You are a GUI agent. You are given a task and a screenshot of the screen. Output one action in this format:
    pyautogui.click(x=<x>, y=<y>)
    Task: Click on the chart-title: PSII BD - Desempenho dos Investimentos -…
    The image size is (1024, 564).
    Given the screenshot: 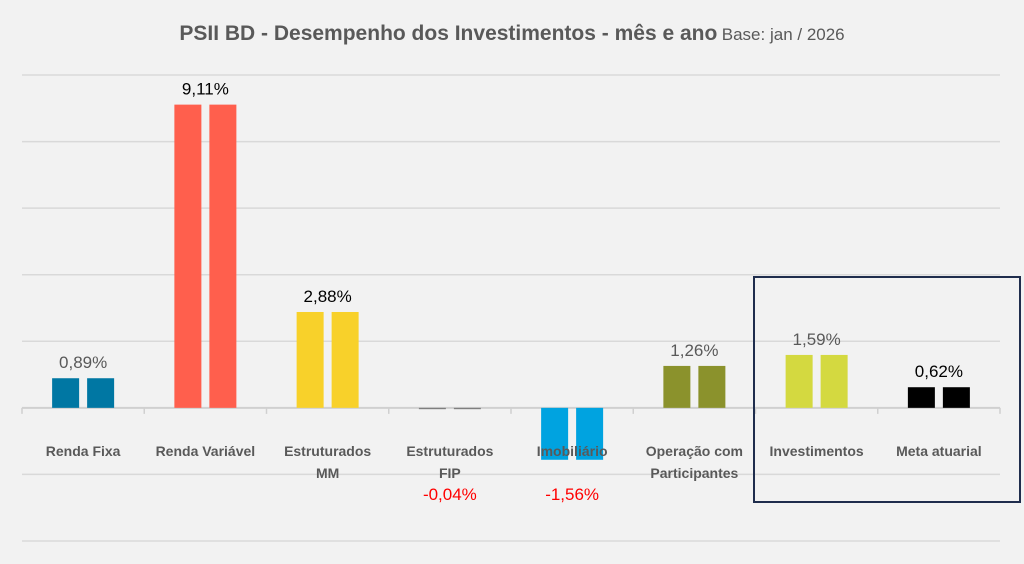 What is the action you would take?
    pyautogui.click(x=512, y=34)
    